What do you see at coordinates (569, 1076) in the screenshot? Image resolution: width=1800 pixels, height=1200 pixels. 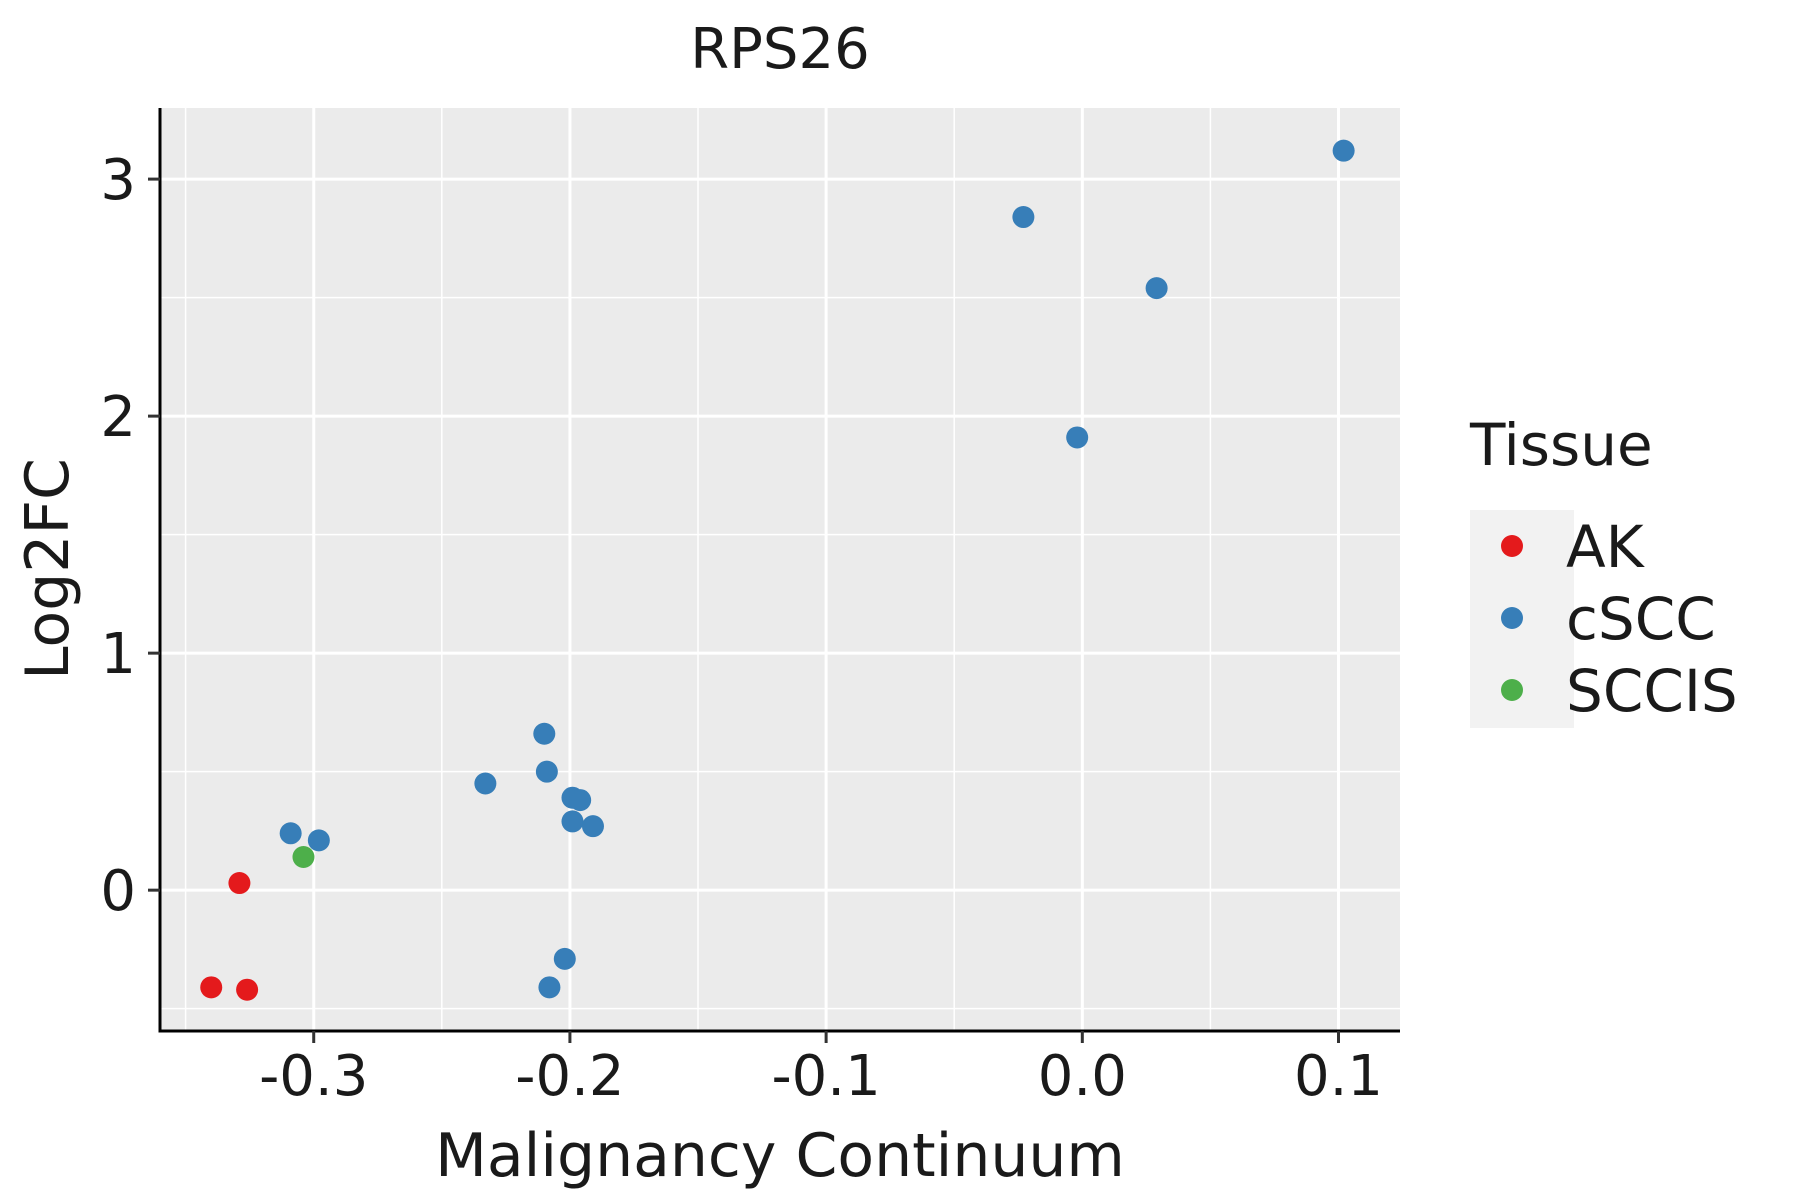 I see `x-tick-label: -0.2` at bounding box center [569, 1076].